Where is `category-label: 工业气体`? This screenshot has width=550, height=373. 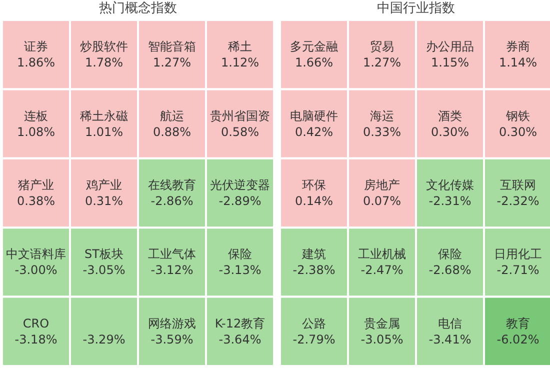 category-label: 工业气体 is located at coordinates (172, 254).